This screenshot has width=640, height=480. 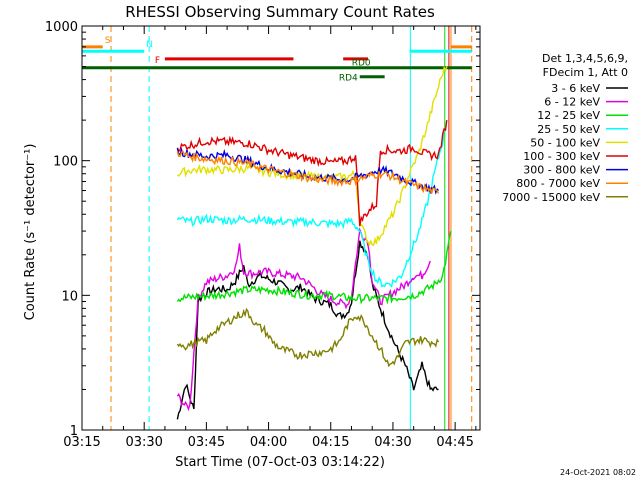 I want to click on legend-label-4: 50 - 100 keV, so click(x=565, y=142).